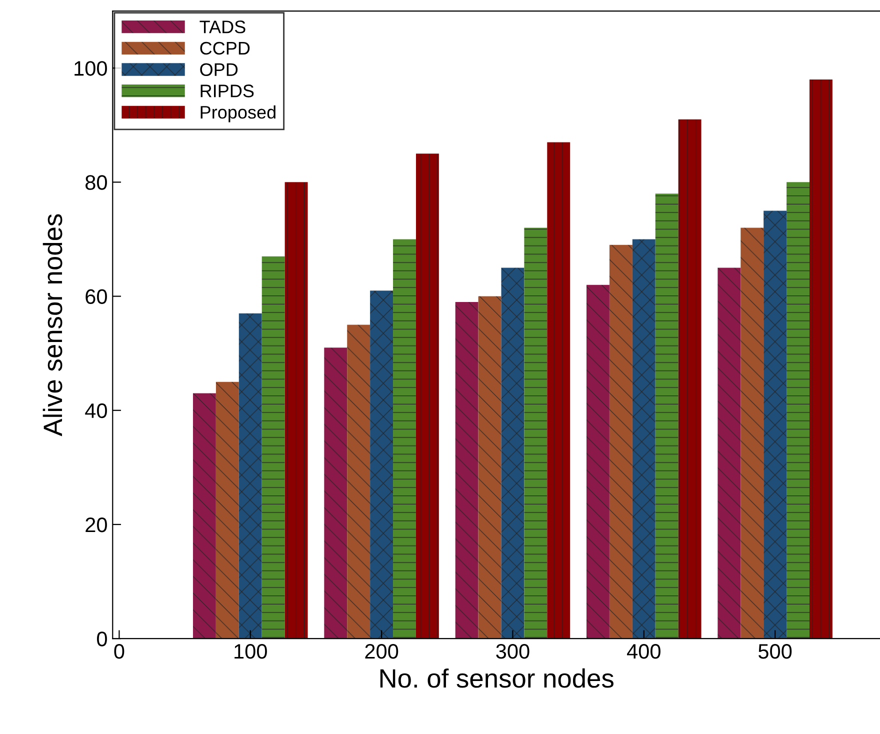  I want to click on legend-label: RIPDS, so click(227, 91).